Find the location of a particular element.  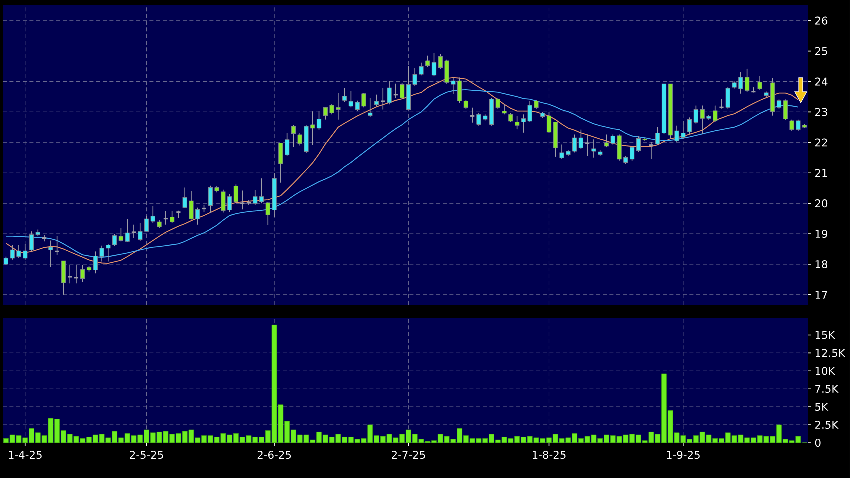

x-tick-label: 2-7-25 is located at coordinates (409, 455).